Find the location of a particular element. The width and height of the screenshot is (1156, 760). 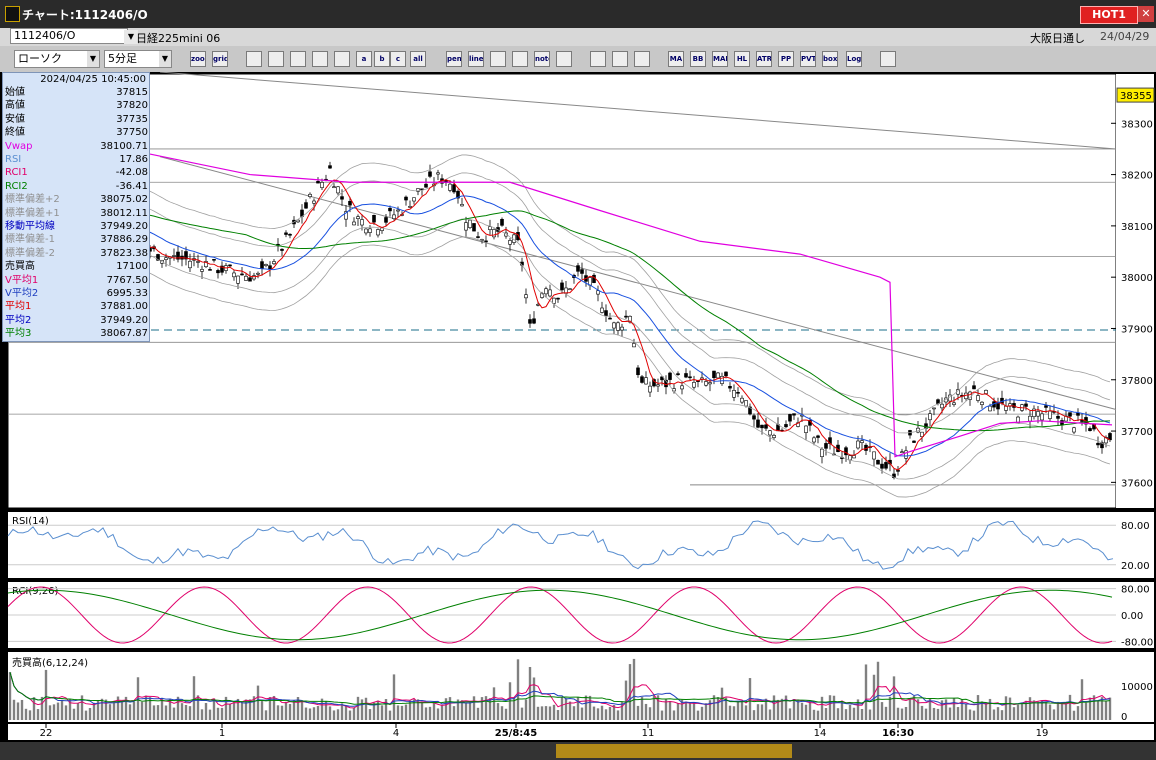

interval-value: 5分足 is located at coordinates (122, 58).